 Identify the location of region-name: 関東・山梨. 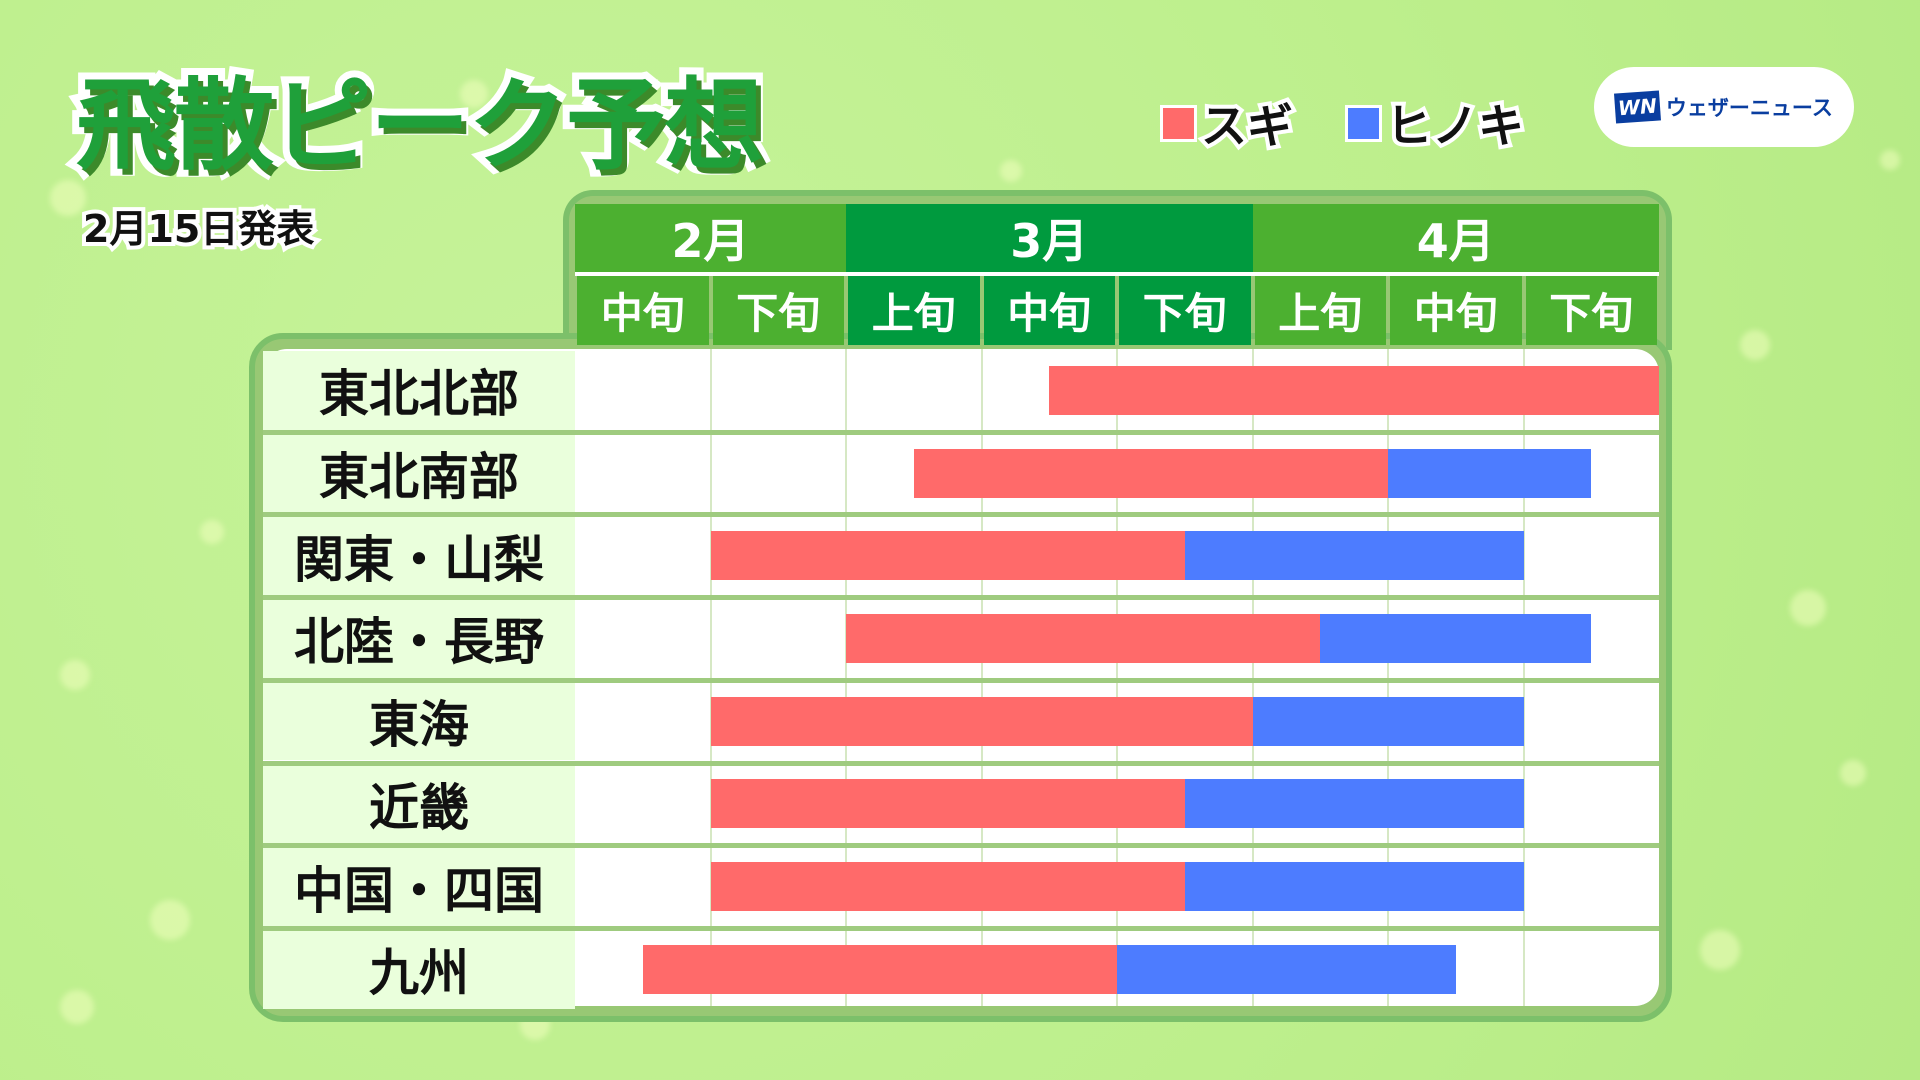
(419, 559).